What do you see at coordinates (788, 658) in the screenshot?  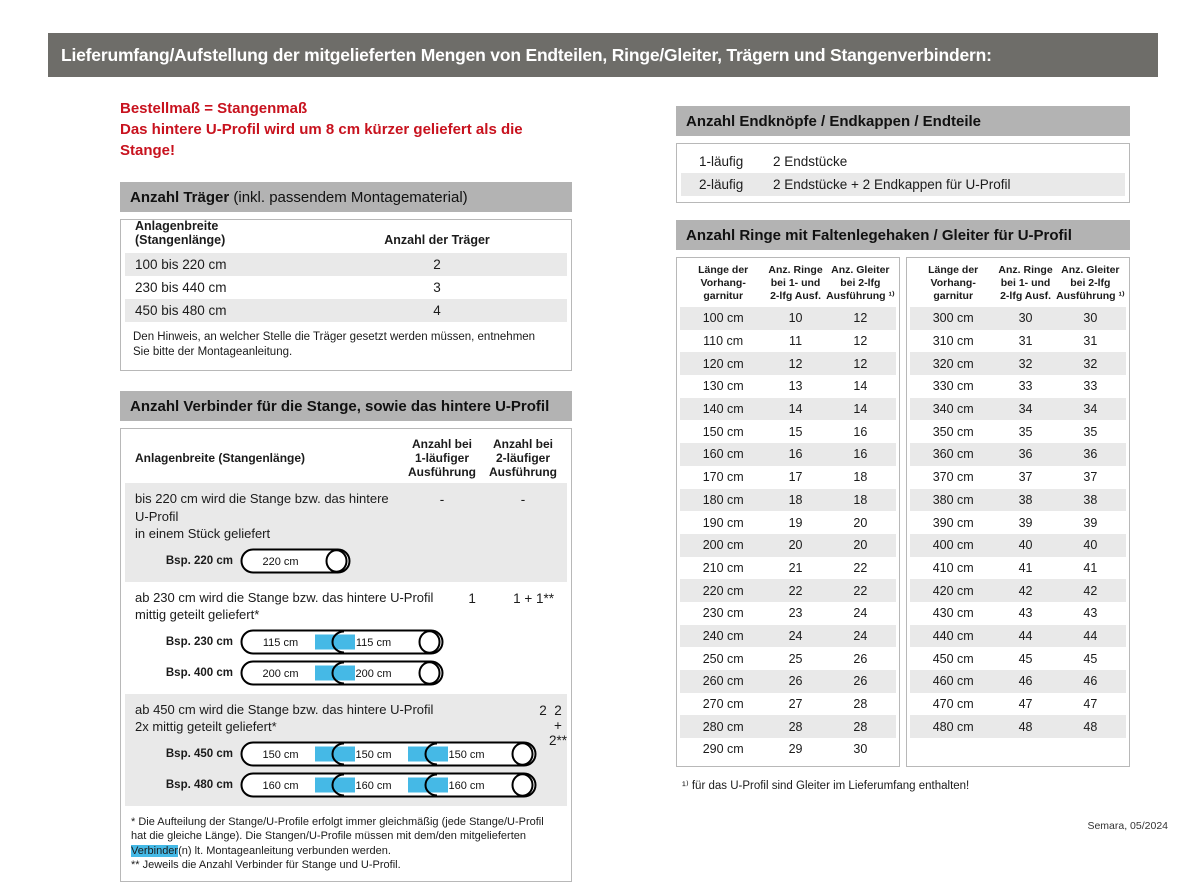 I see `table-row: 250 cm 25 26` at bounding box center [788, 658].